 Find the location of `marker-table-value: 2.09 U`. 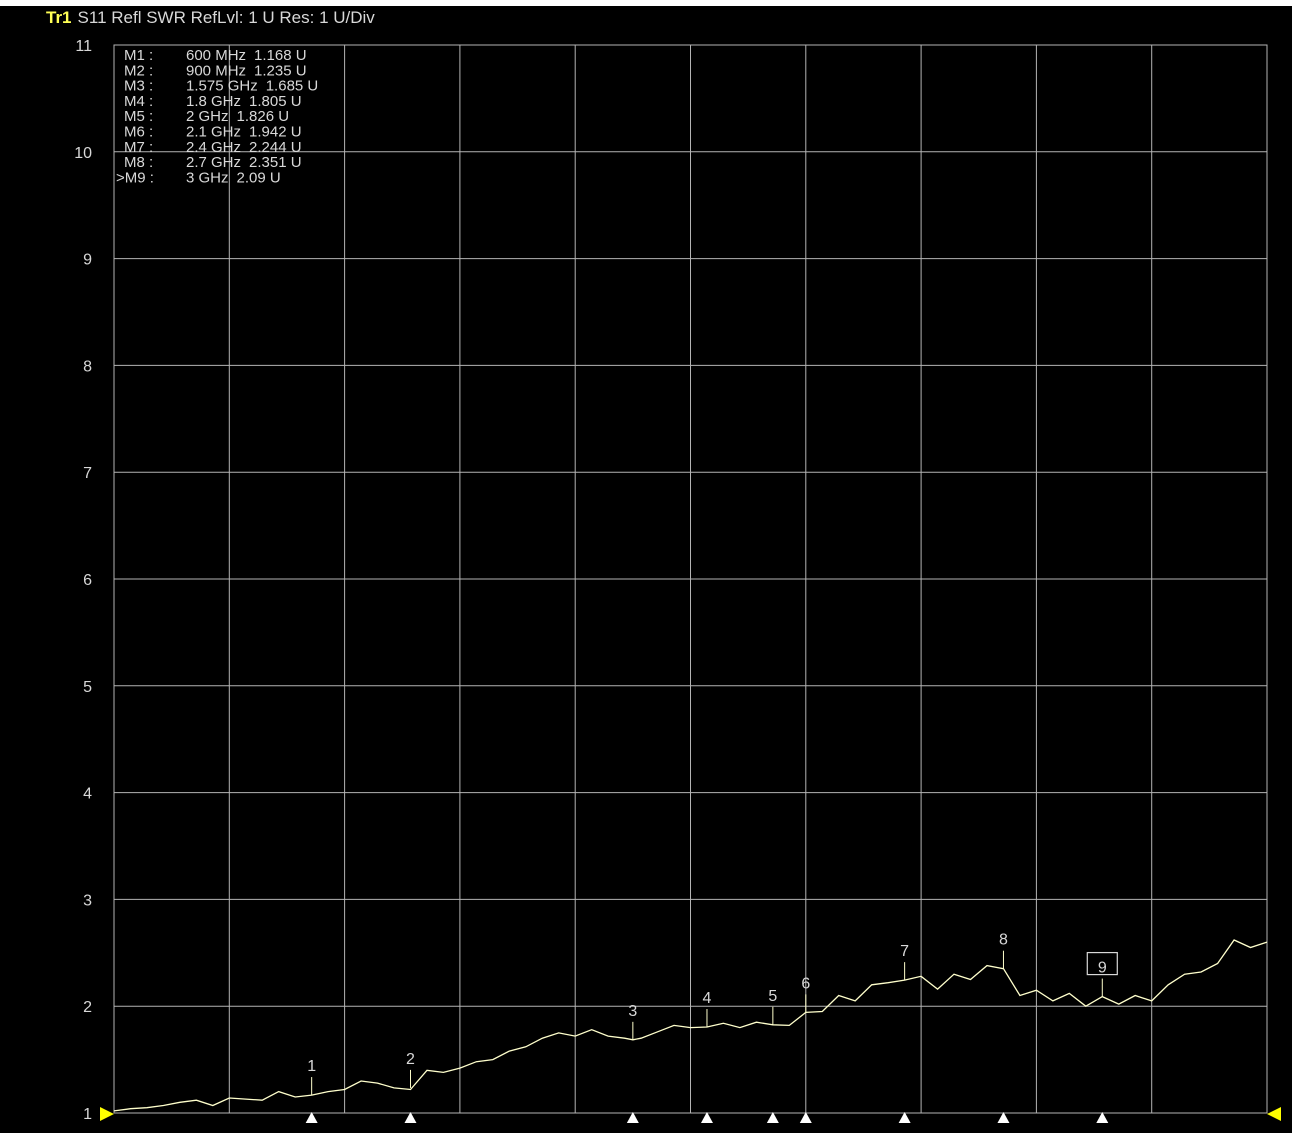

marker-table-value: 2.09 U is located at coordinates (259, 177).